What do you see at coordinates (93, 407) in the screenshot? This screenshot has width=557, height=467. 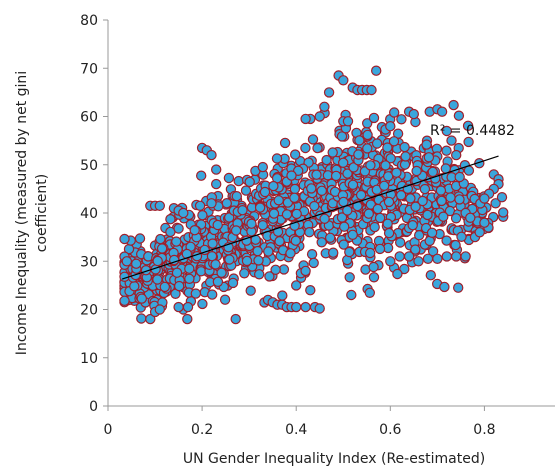 I see `y-tick-label: 0` at bounding box center [93, 407].